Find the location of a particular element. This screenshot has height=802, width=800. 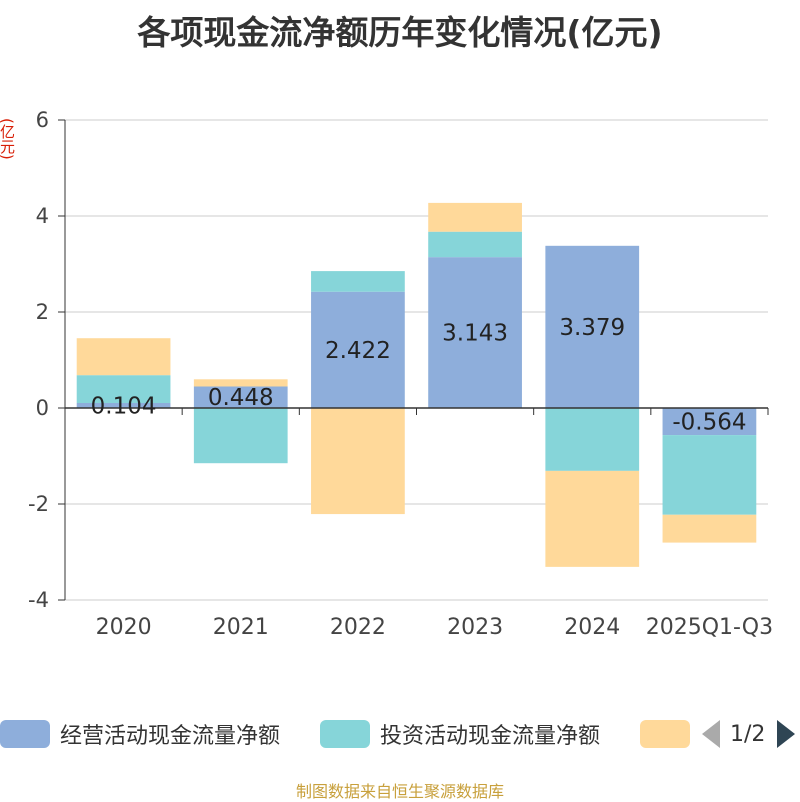

legend-item-operating: 经营活动现金流量净额 is located at coordinates (140, 734).